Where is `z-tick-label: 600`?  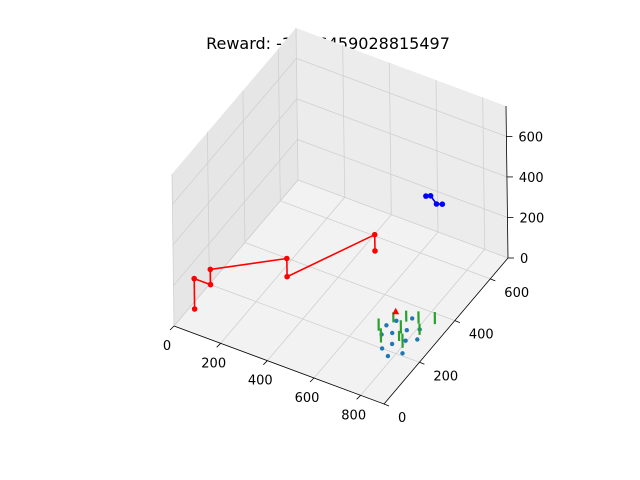
z-tick-label: 600 is located at coordinates (530, 137).